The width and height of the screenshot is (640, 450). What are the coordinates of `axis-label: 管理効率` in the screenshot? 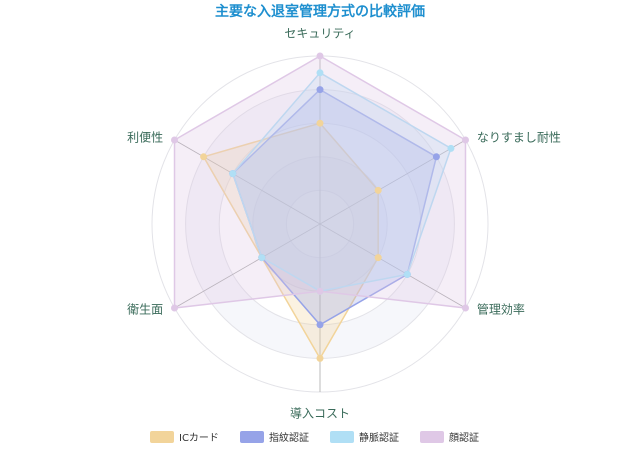 It's located at (501, 309).